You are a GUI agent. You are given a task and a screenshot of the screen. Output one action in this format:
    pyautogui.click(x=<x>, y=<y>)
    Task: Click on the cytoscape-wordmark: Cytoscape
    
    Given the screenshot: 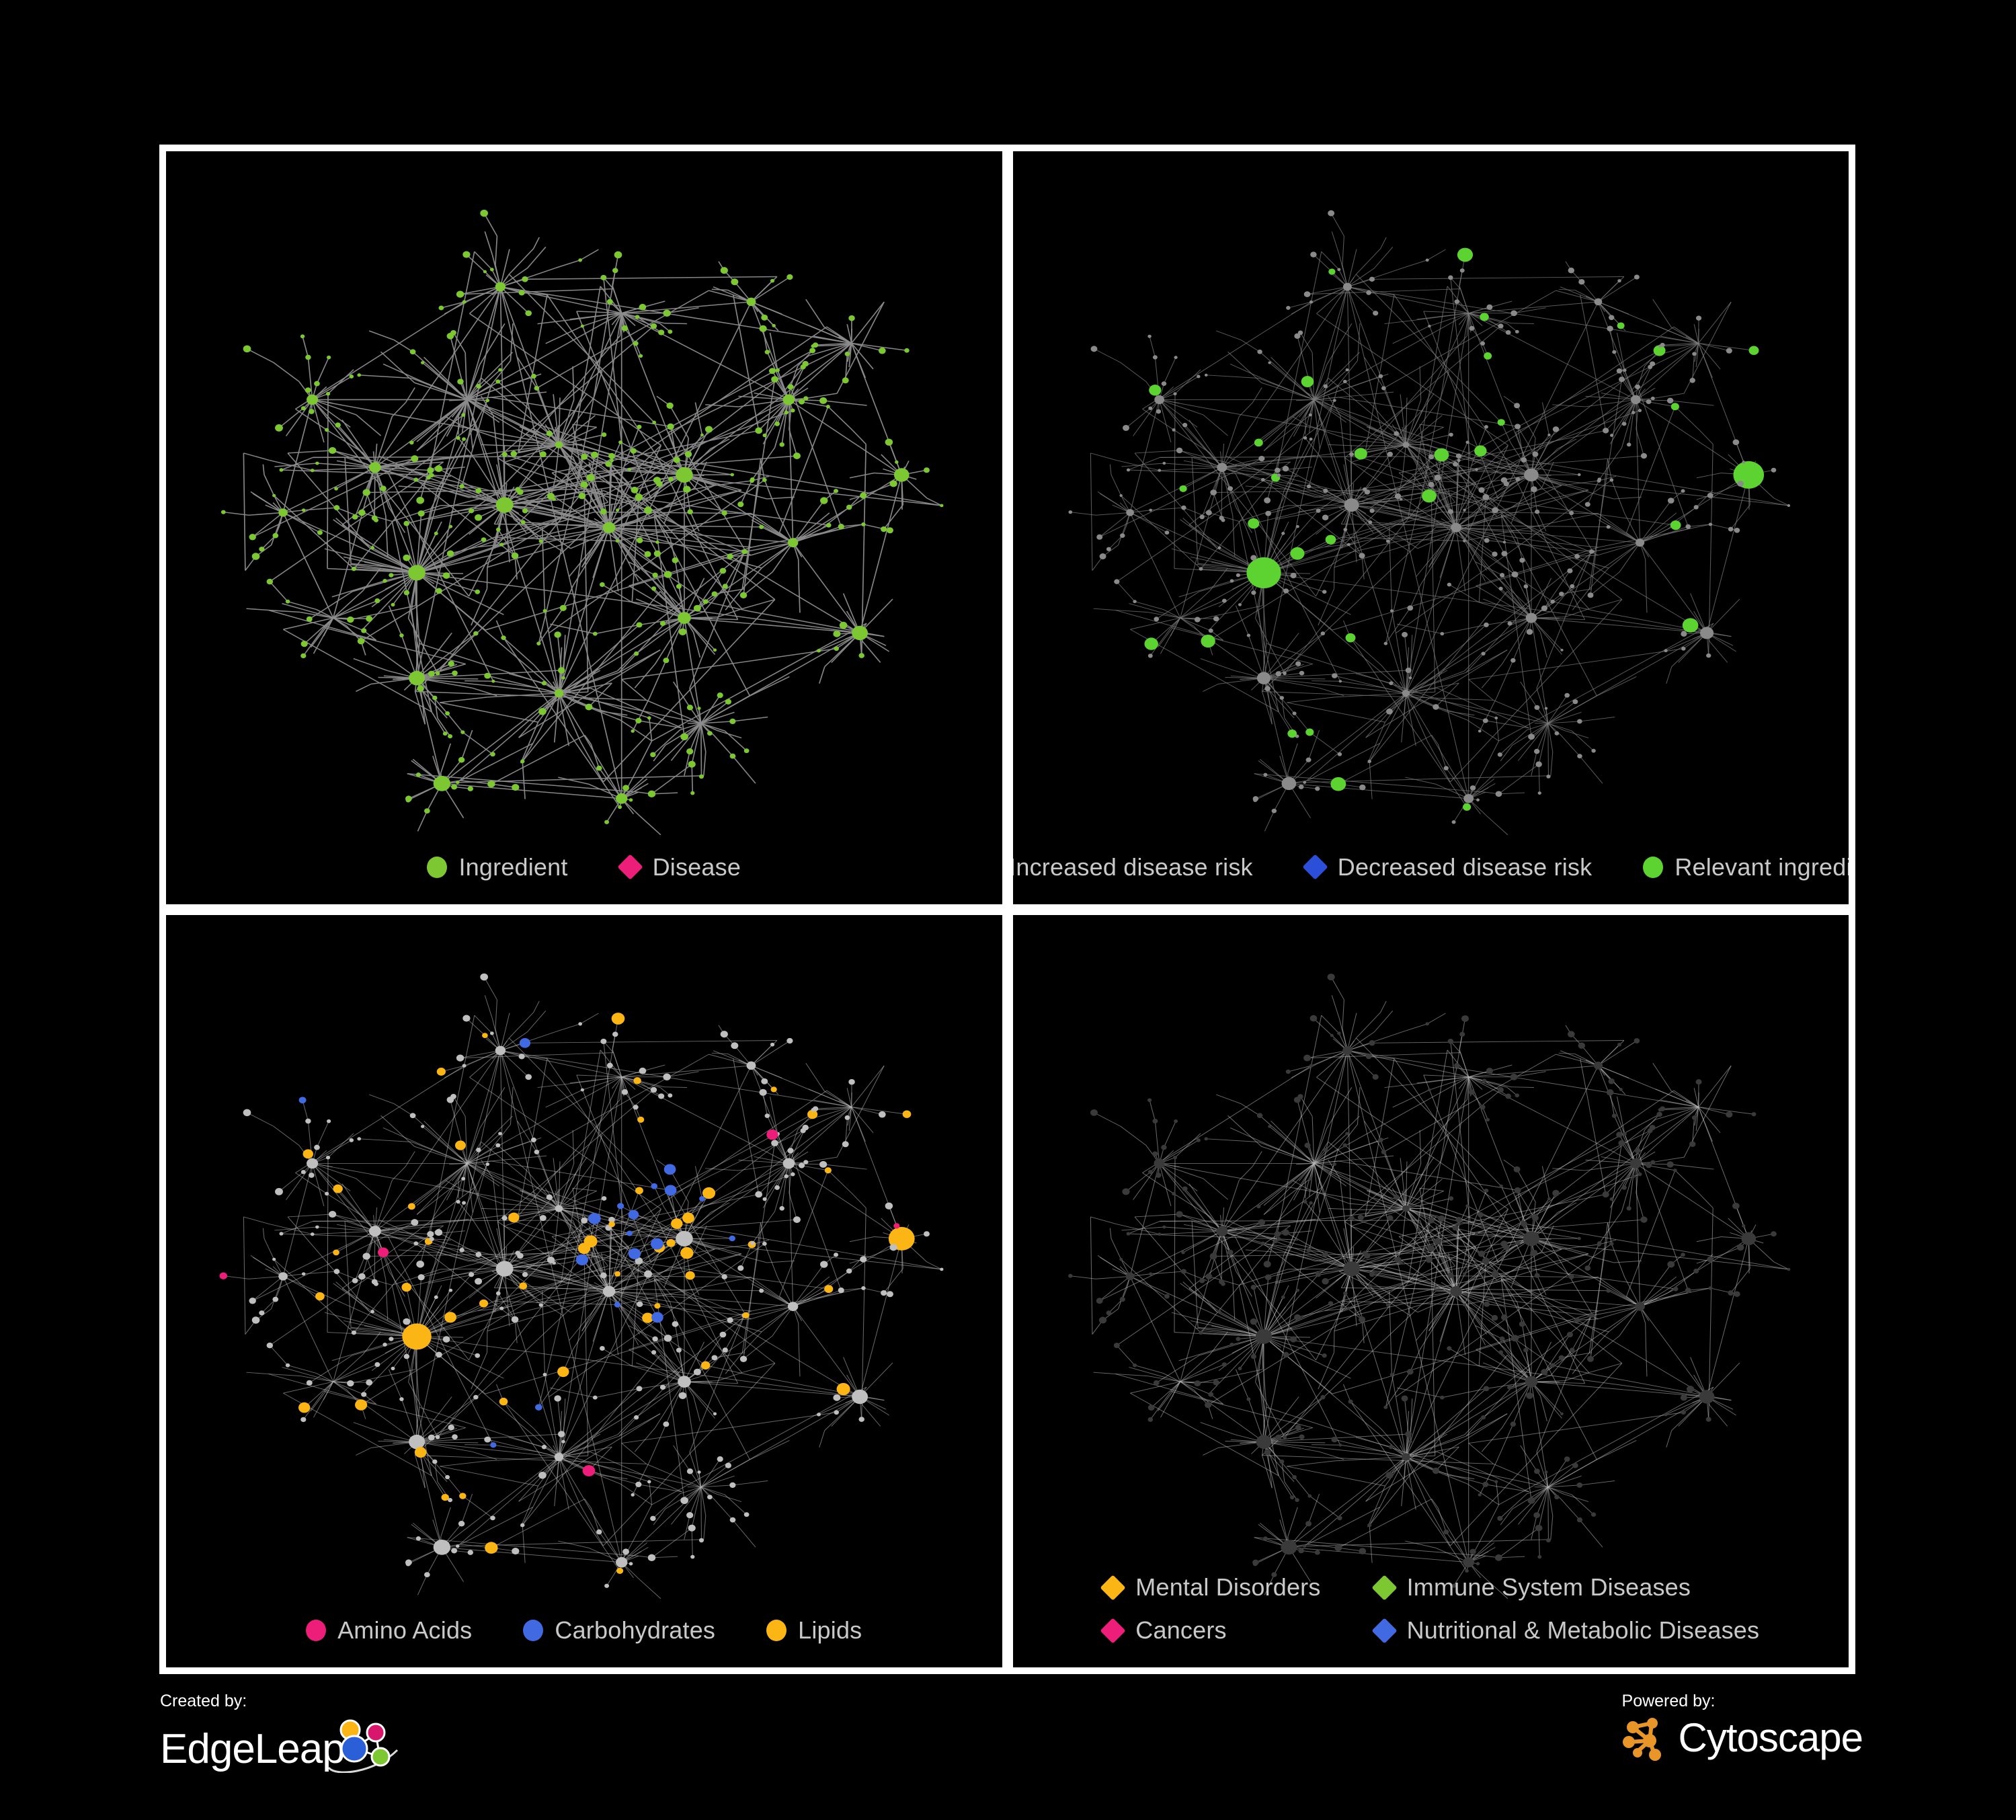 What is the action you would take?
    pyautogui.click(x=1770, y=1737)
    